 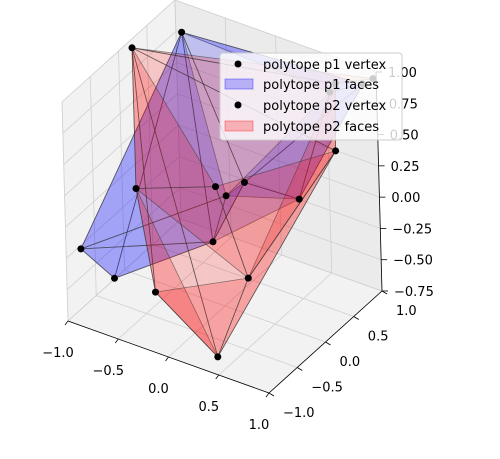 What do you see at coordinates (58, 353) in the screenshot?
I see `x-tick-label: −1.0` at bounding box center [58, 353].